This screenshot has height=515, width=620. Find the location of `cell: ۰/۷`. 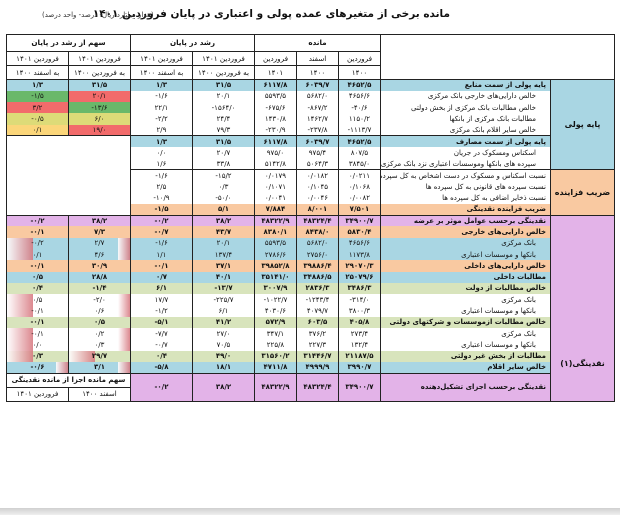

cell: ۰/۷ is located at coordinates (161, 277).